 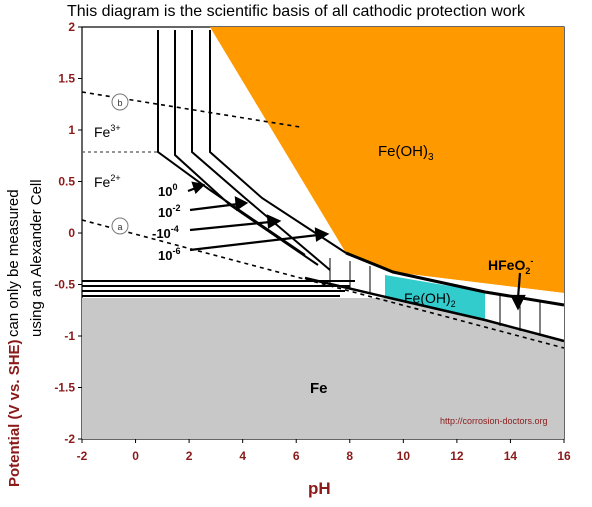 What do you see at coordinates (165, 232) in the screenshot?
I see `conc-label-2: -10-4` at bounding box center [165, 232].